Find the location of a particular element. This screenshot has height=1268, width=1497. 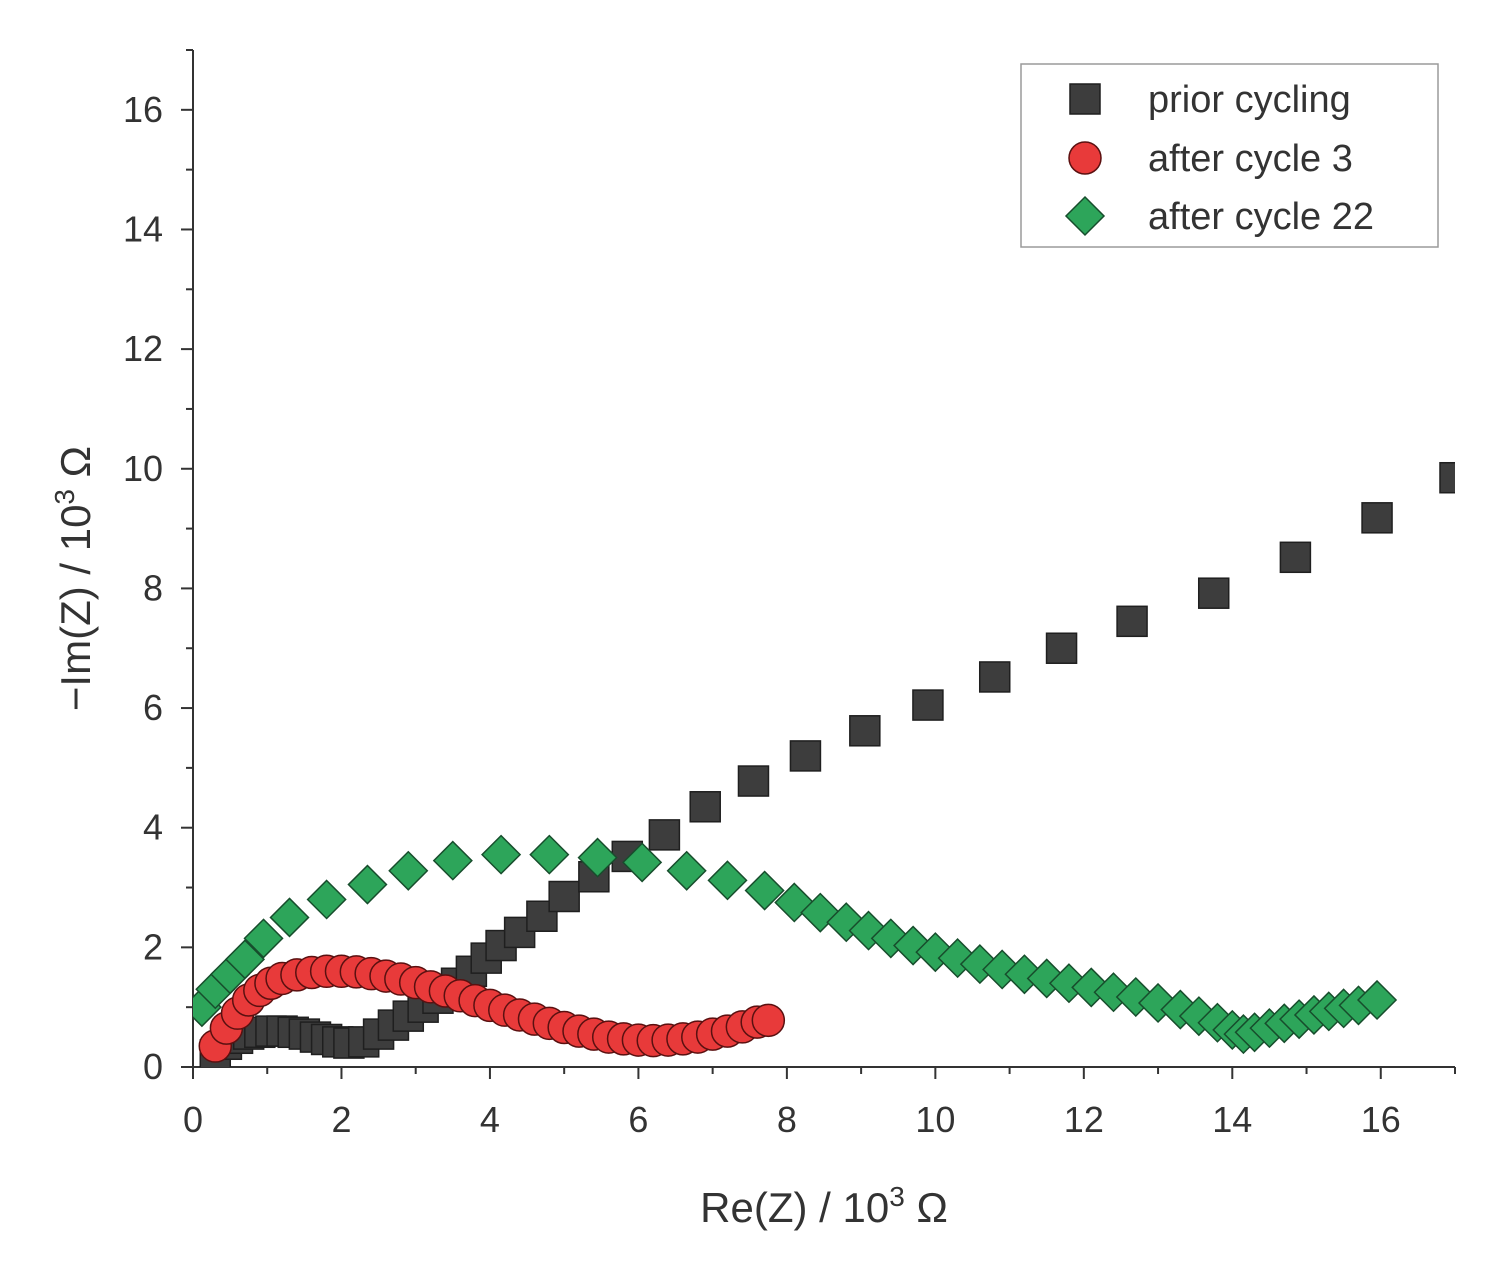

x-tick-label: 4 is located at coordinates (490, 1119).